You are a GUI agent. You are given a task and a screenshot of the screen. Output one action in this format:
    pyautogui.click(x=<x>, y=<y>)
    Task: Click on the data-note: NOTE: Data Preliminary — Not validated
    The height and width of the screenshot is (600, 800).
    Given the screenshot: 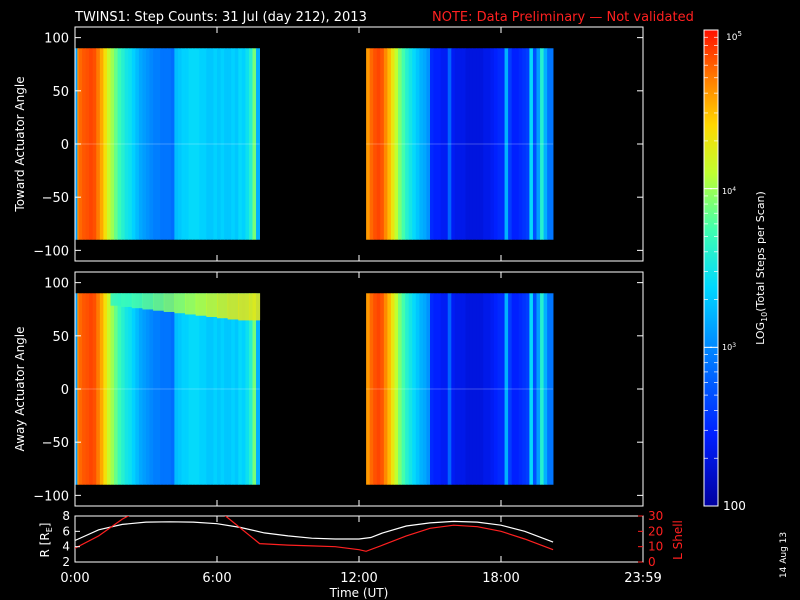 What is the action you would take?
    pyautogui.click(x=563, y=17)
    